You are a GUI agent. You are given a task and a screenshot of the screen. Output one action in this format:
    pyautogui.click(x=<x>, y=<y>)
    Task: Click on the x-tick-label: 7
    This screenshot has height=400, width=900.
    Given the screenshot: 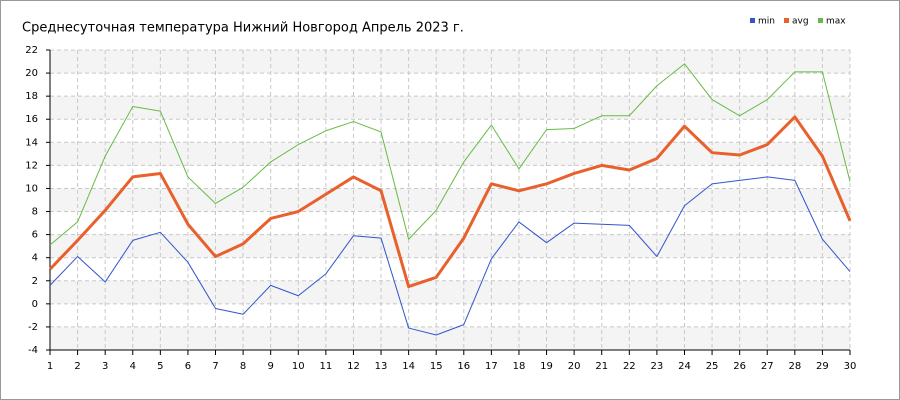 What is the action you would take?
    pyautogui.click(x=215, y=366)
    